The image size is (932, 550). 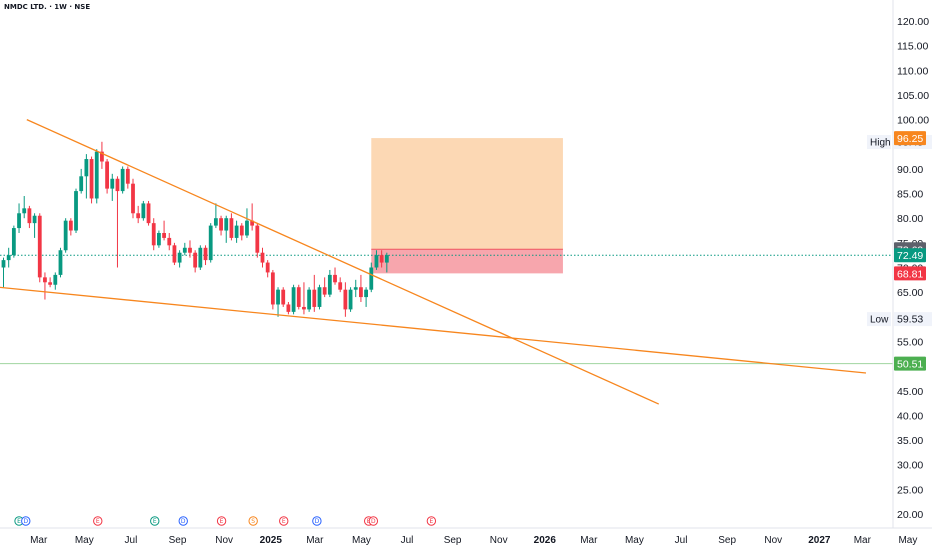 What do you see at coordinates (433, 330) in the screenshot?
I see `descending-support-line` at bounding box center [433, 330].